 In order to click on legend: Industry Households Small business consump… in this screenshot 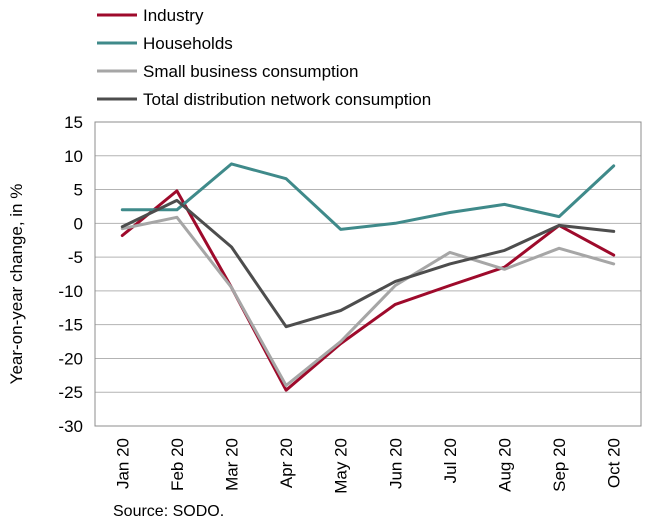, I will do `click(264, 57)`.